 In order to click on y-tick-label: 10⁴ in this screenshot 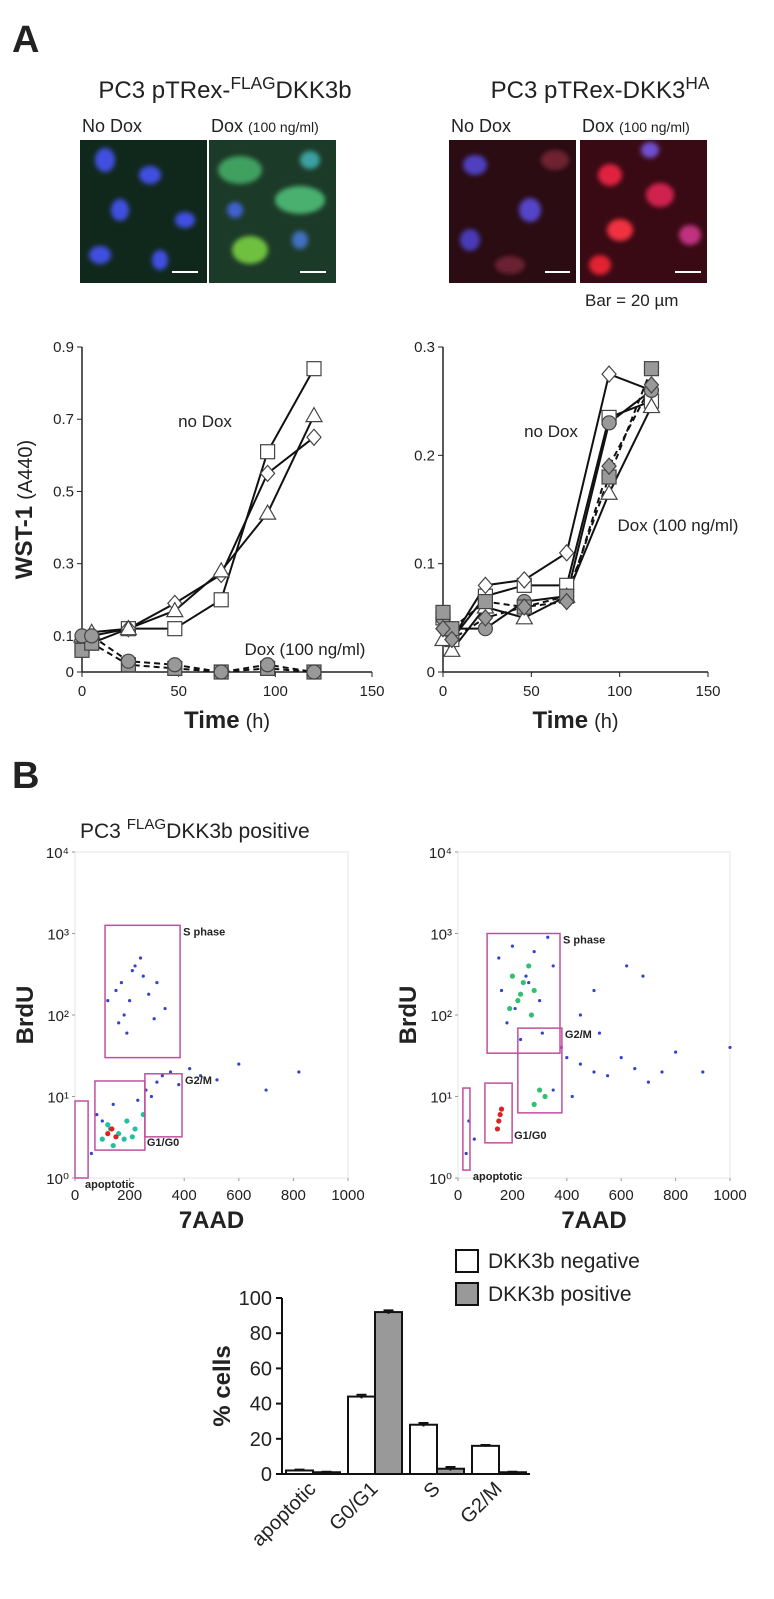, I will do `click(57, 853)`.